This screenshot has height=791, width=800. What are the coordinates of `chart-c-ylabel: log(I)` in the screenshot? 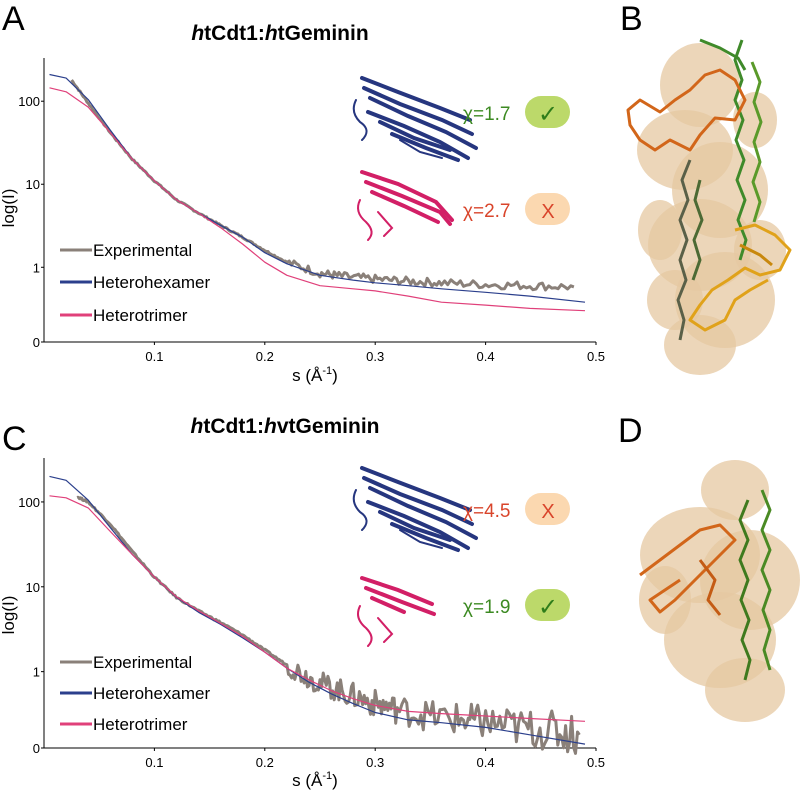 It's located at (9, 615).